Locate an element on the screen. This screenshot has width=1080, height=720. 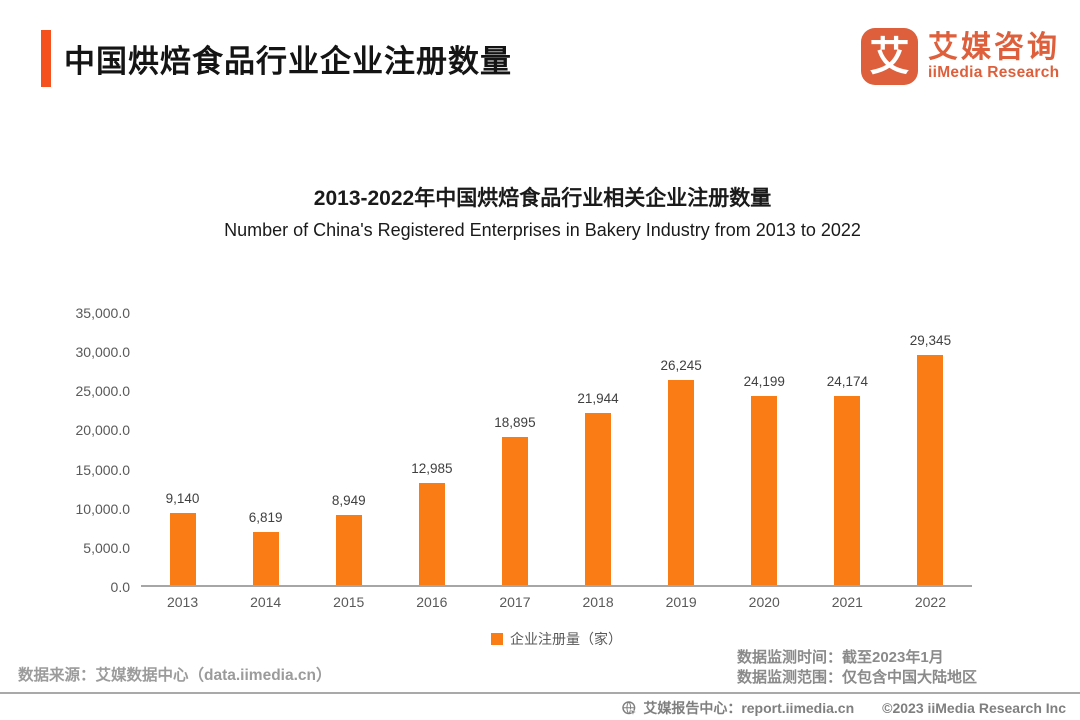
x-axis-label: 2022 is located at coordinates (930, 602).